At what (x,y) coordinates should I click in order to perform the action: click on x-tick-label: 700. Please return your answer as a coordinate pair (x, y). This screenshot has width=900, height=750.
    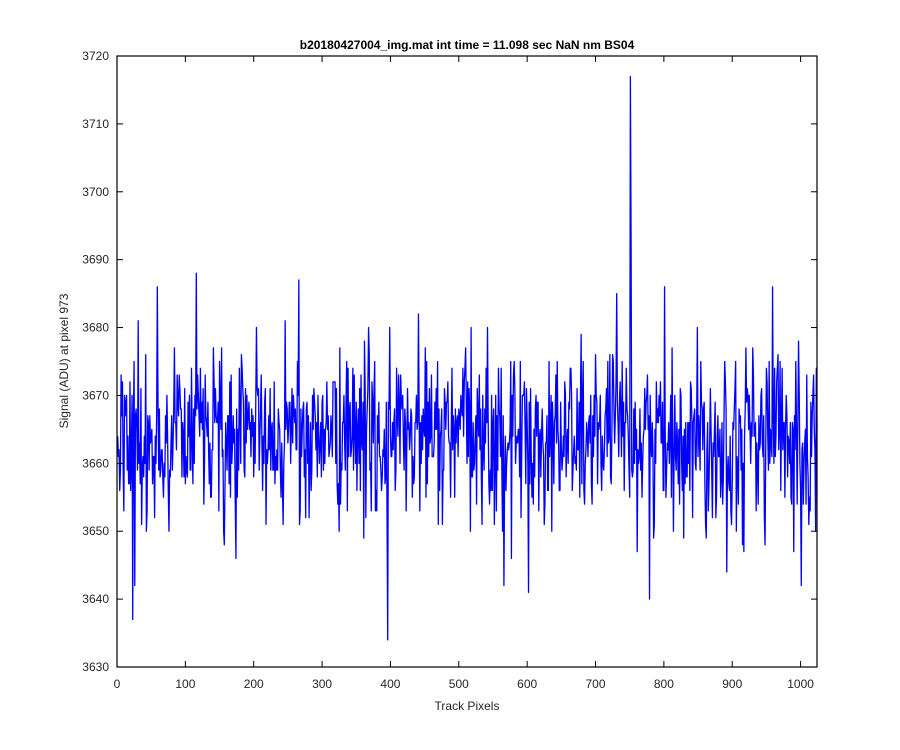
    Looking at the image, I should click on (596, 684).